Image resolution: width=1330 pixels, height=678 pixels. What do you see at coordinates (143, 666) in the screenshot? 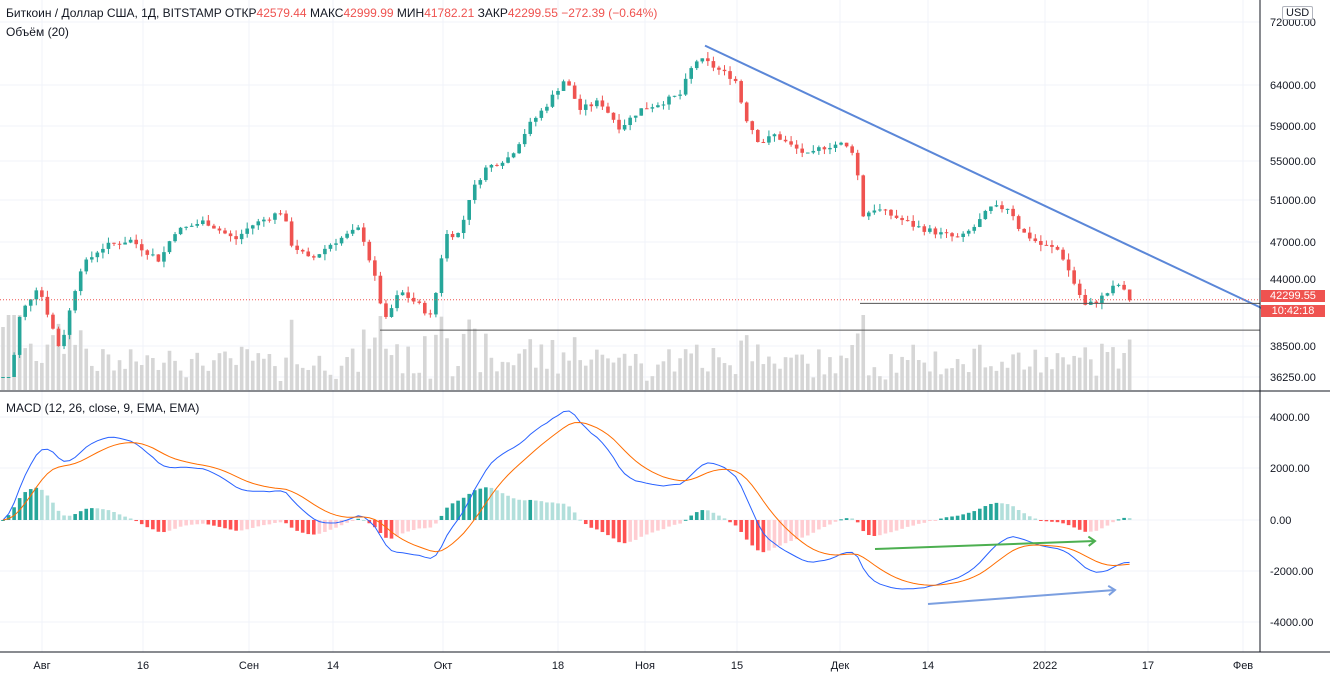
I see `time-axis-label: 16` at bounding box center [143, 666].